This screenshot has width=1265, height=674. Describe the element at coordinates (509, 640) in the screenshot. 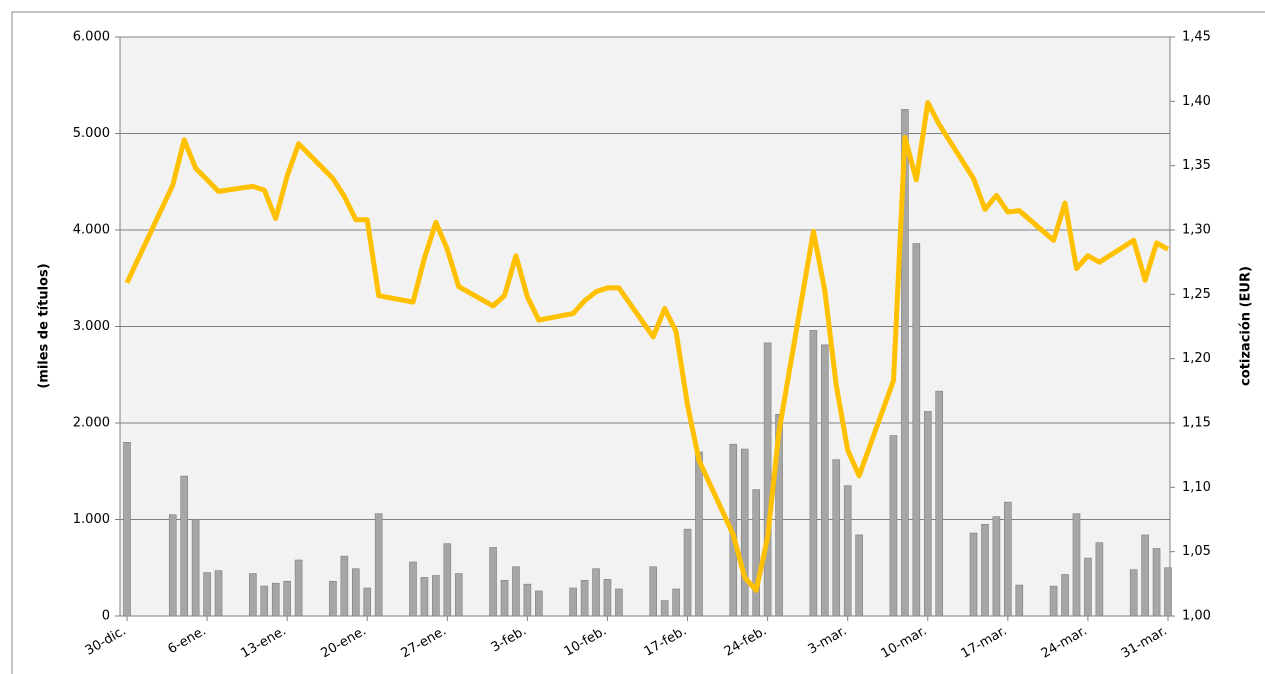

I see `x-tick-label: 3-feb.` at that location.